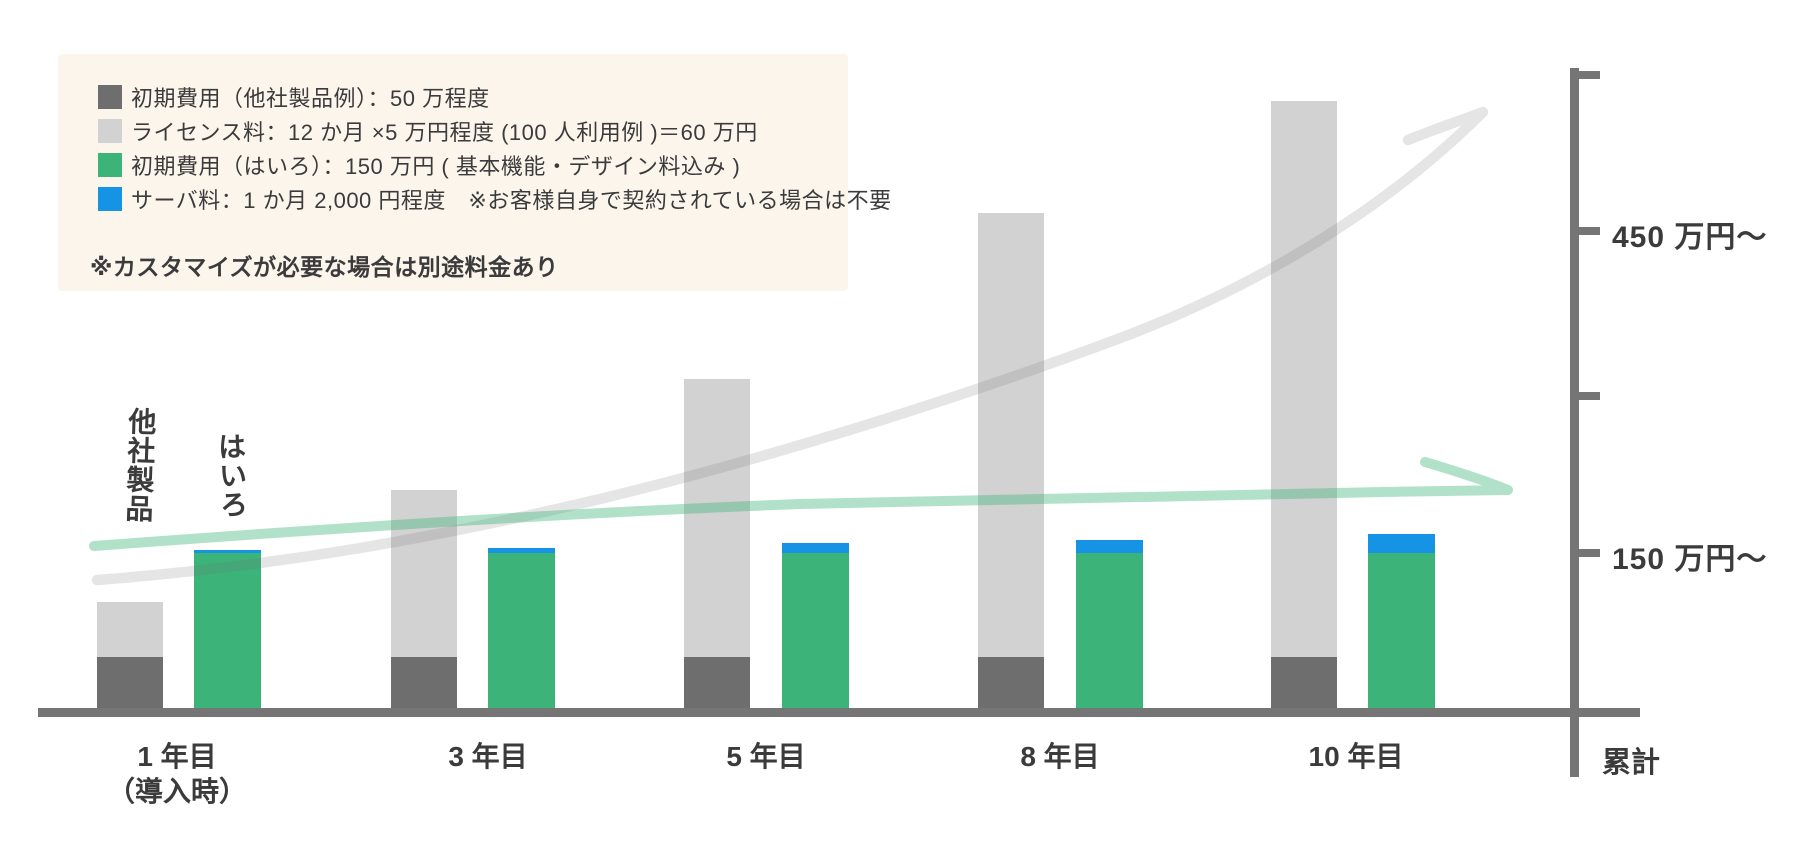 The height and width of the screenshot is (860, 1800). I want to click on bar-license-y10, so click(1304, 379).